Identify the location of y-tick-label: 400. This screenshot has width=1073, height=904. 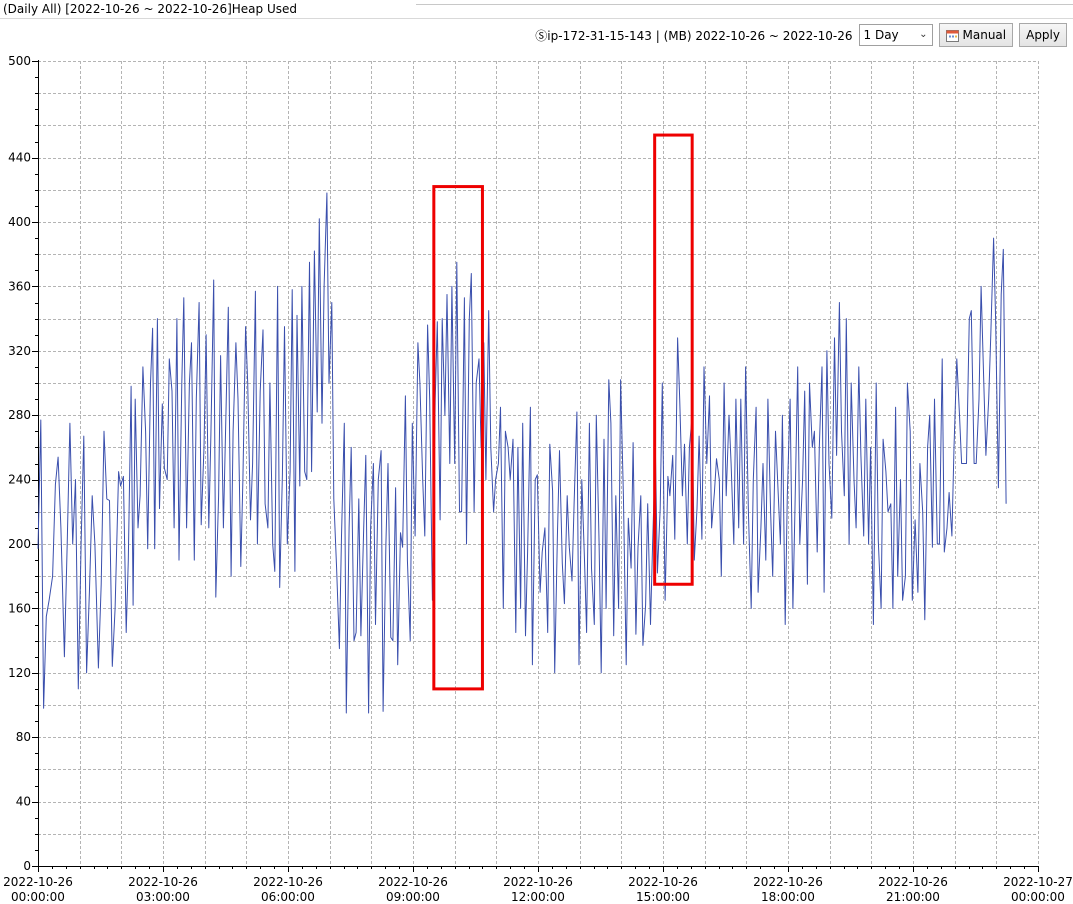
(19, 222).